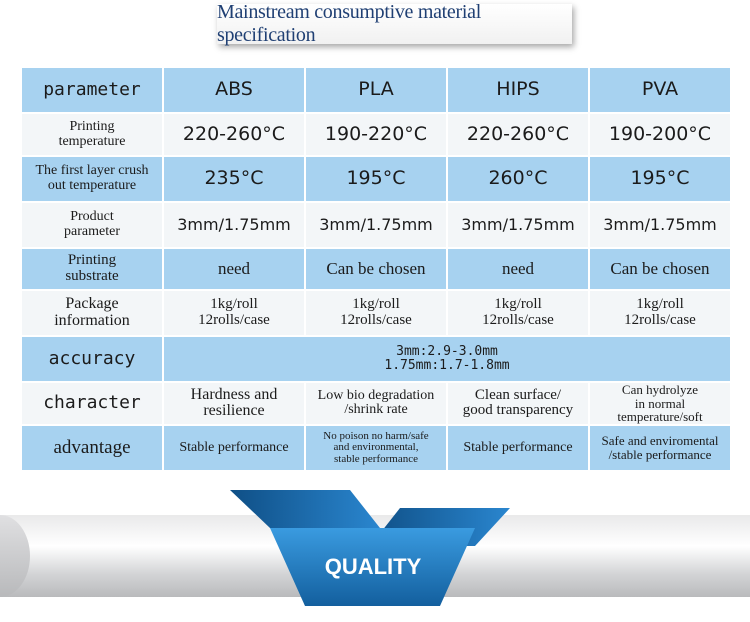 This screenshot has width=750, height=622. Describe the element at coordinates (660, 269) in the screenshot. I see `cell-pva-substrate: Can be chosen` at that location.